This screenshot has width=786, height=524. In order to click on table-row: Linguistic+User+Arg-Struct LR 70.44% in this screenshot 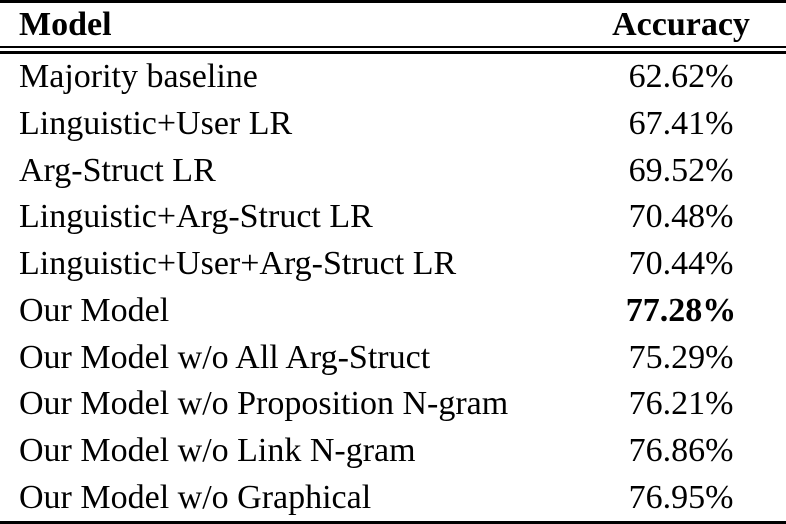, I will do `click(393, 264)`.